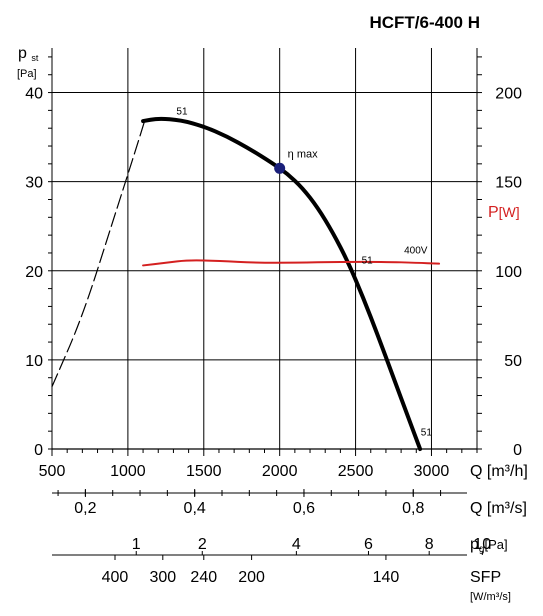 This screenshot has width=543, height=616. I want to click on y-left-label-sub: st, so click(35, 58).